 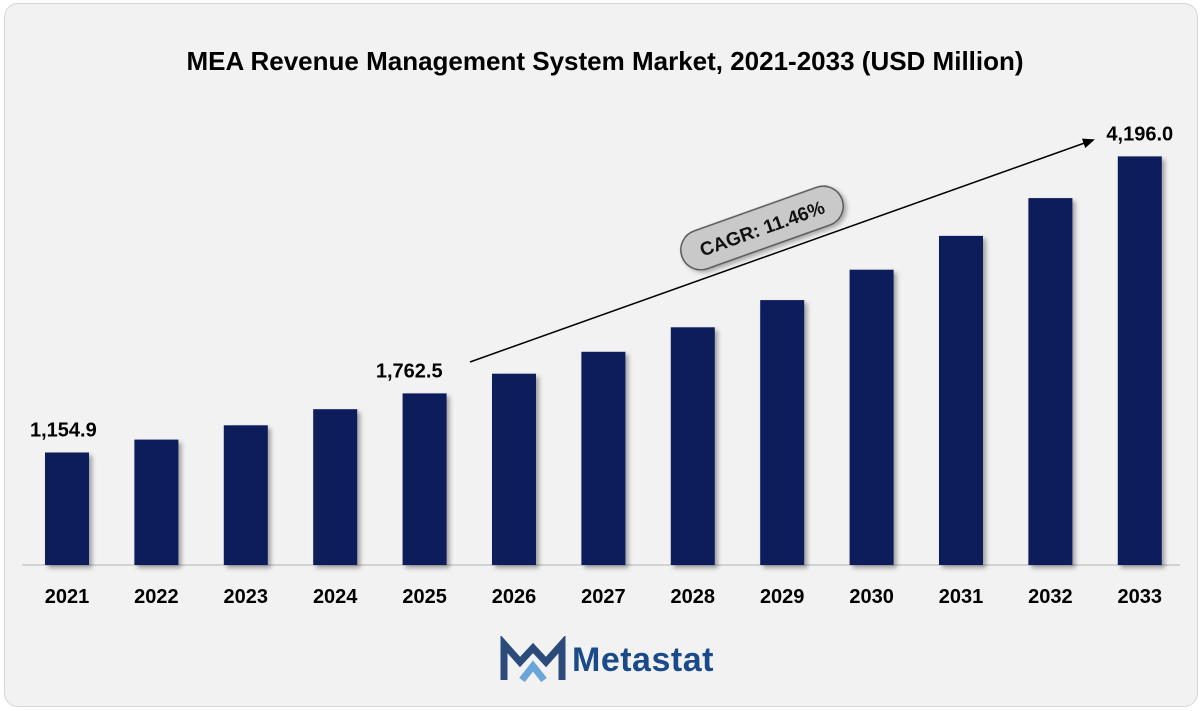 I want to click on bar-2021, so click(x=67, y=508).